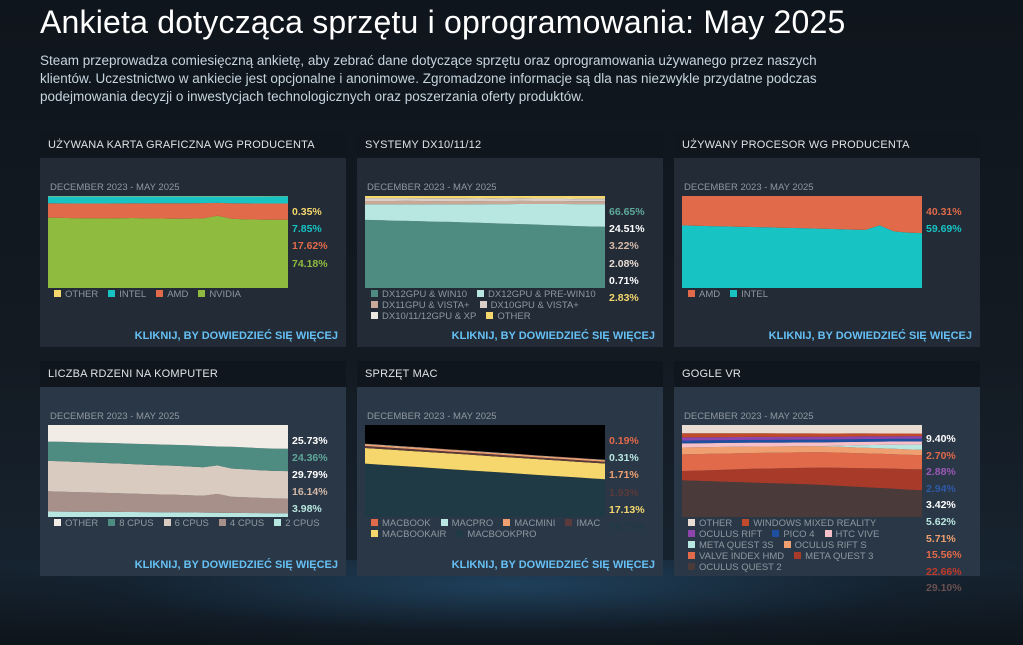  Describe the element at coordinates (941, 455) in the screenshot. I see `value-label: 2.70%` at that location.